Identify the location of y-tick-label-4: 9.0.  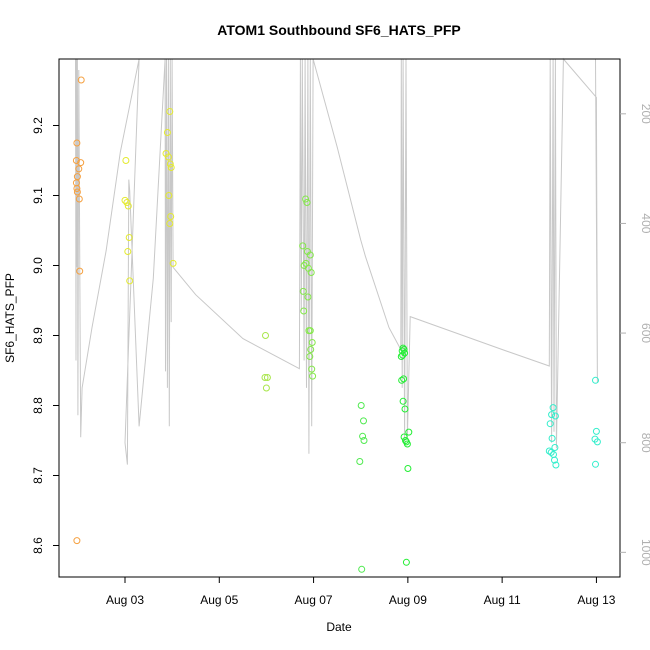
(38, 265).